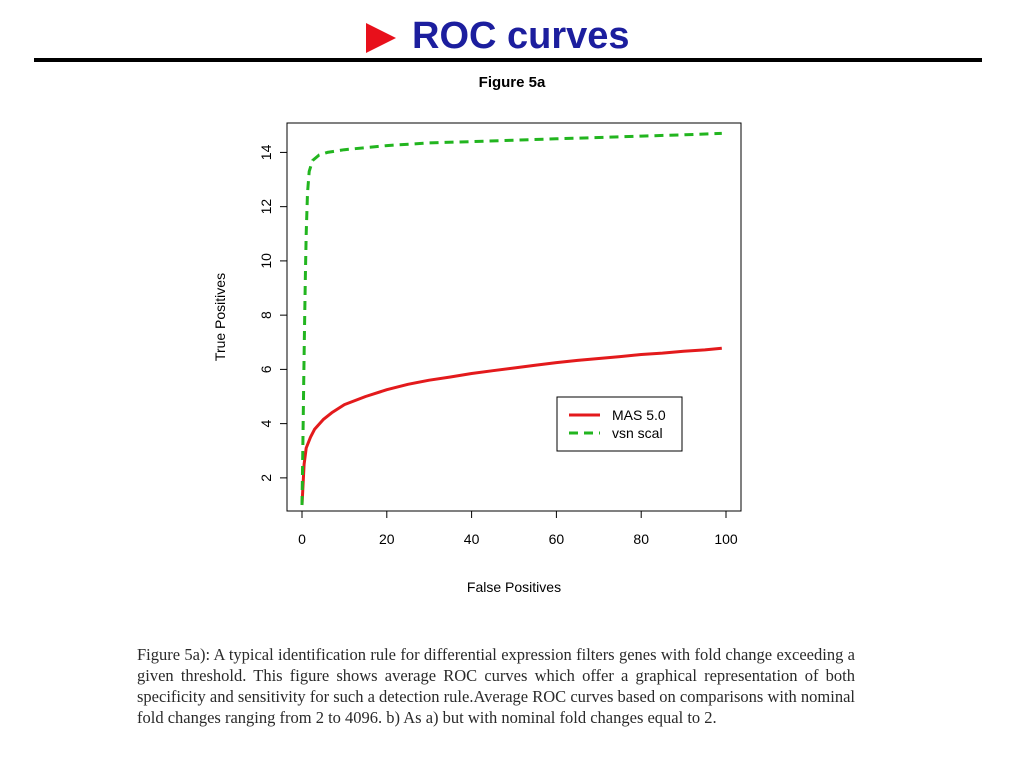 The width and height of the screenshot is (1024, 768). I want to click on x-tick-label: 40, so click(472, 539).